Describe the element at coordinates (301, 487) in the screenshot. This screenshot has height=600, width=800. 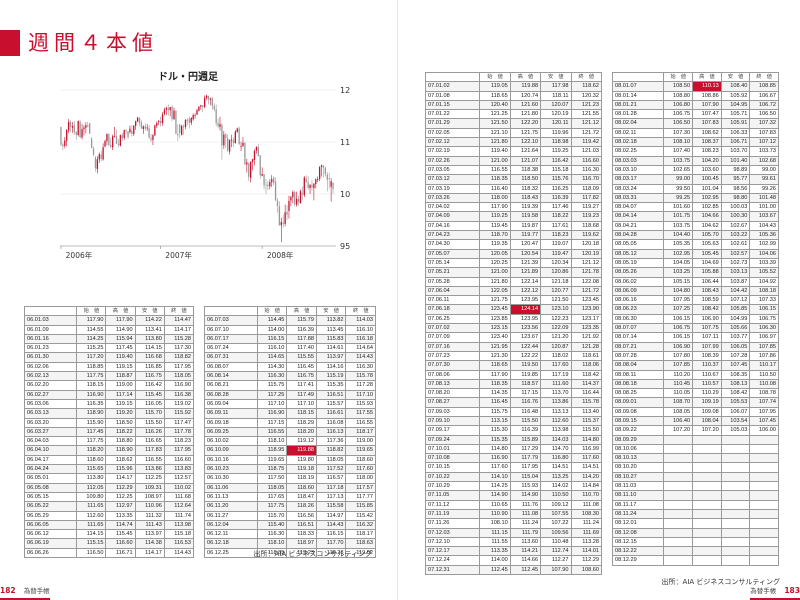
I see `price-cell: 118.60` at that location.